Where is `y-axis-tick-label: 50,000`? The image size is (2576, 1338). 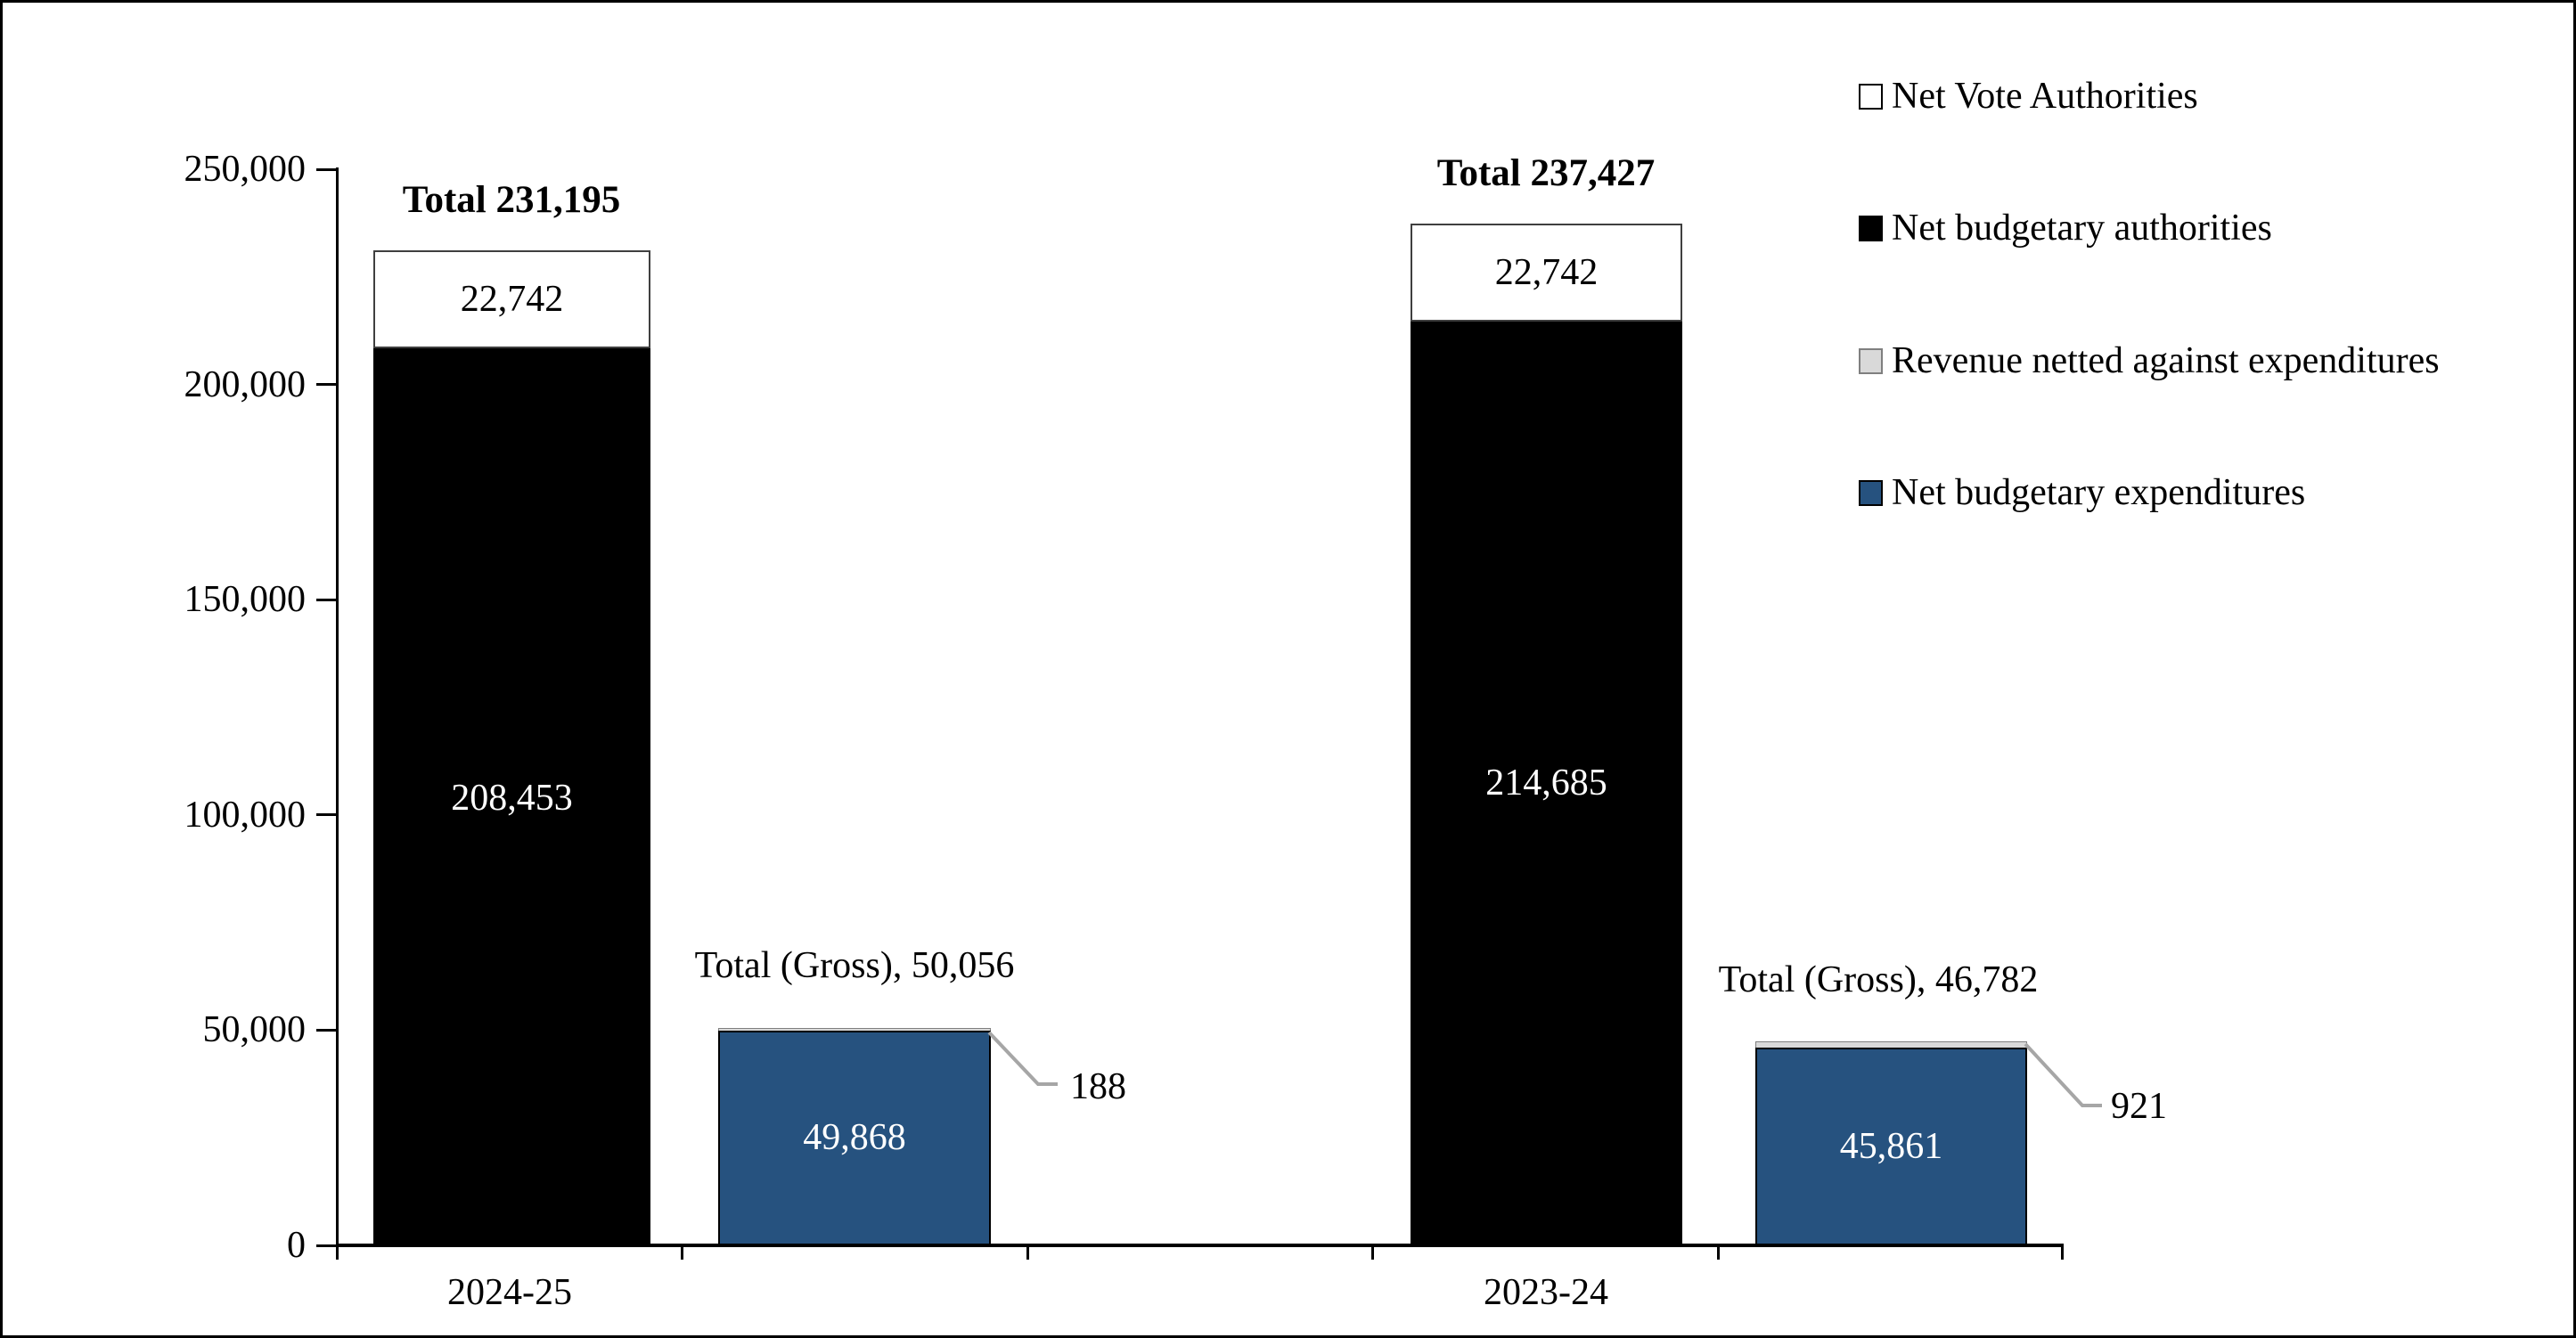
y-axis-tick-label: 50,000 is located at coordinates (254, 1029).